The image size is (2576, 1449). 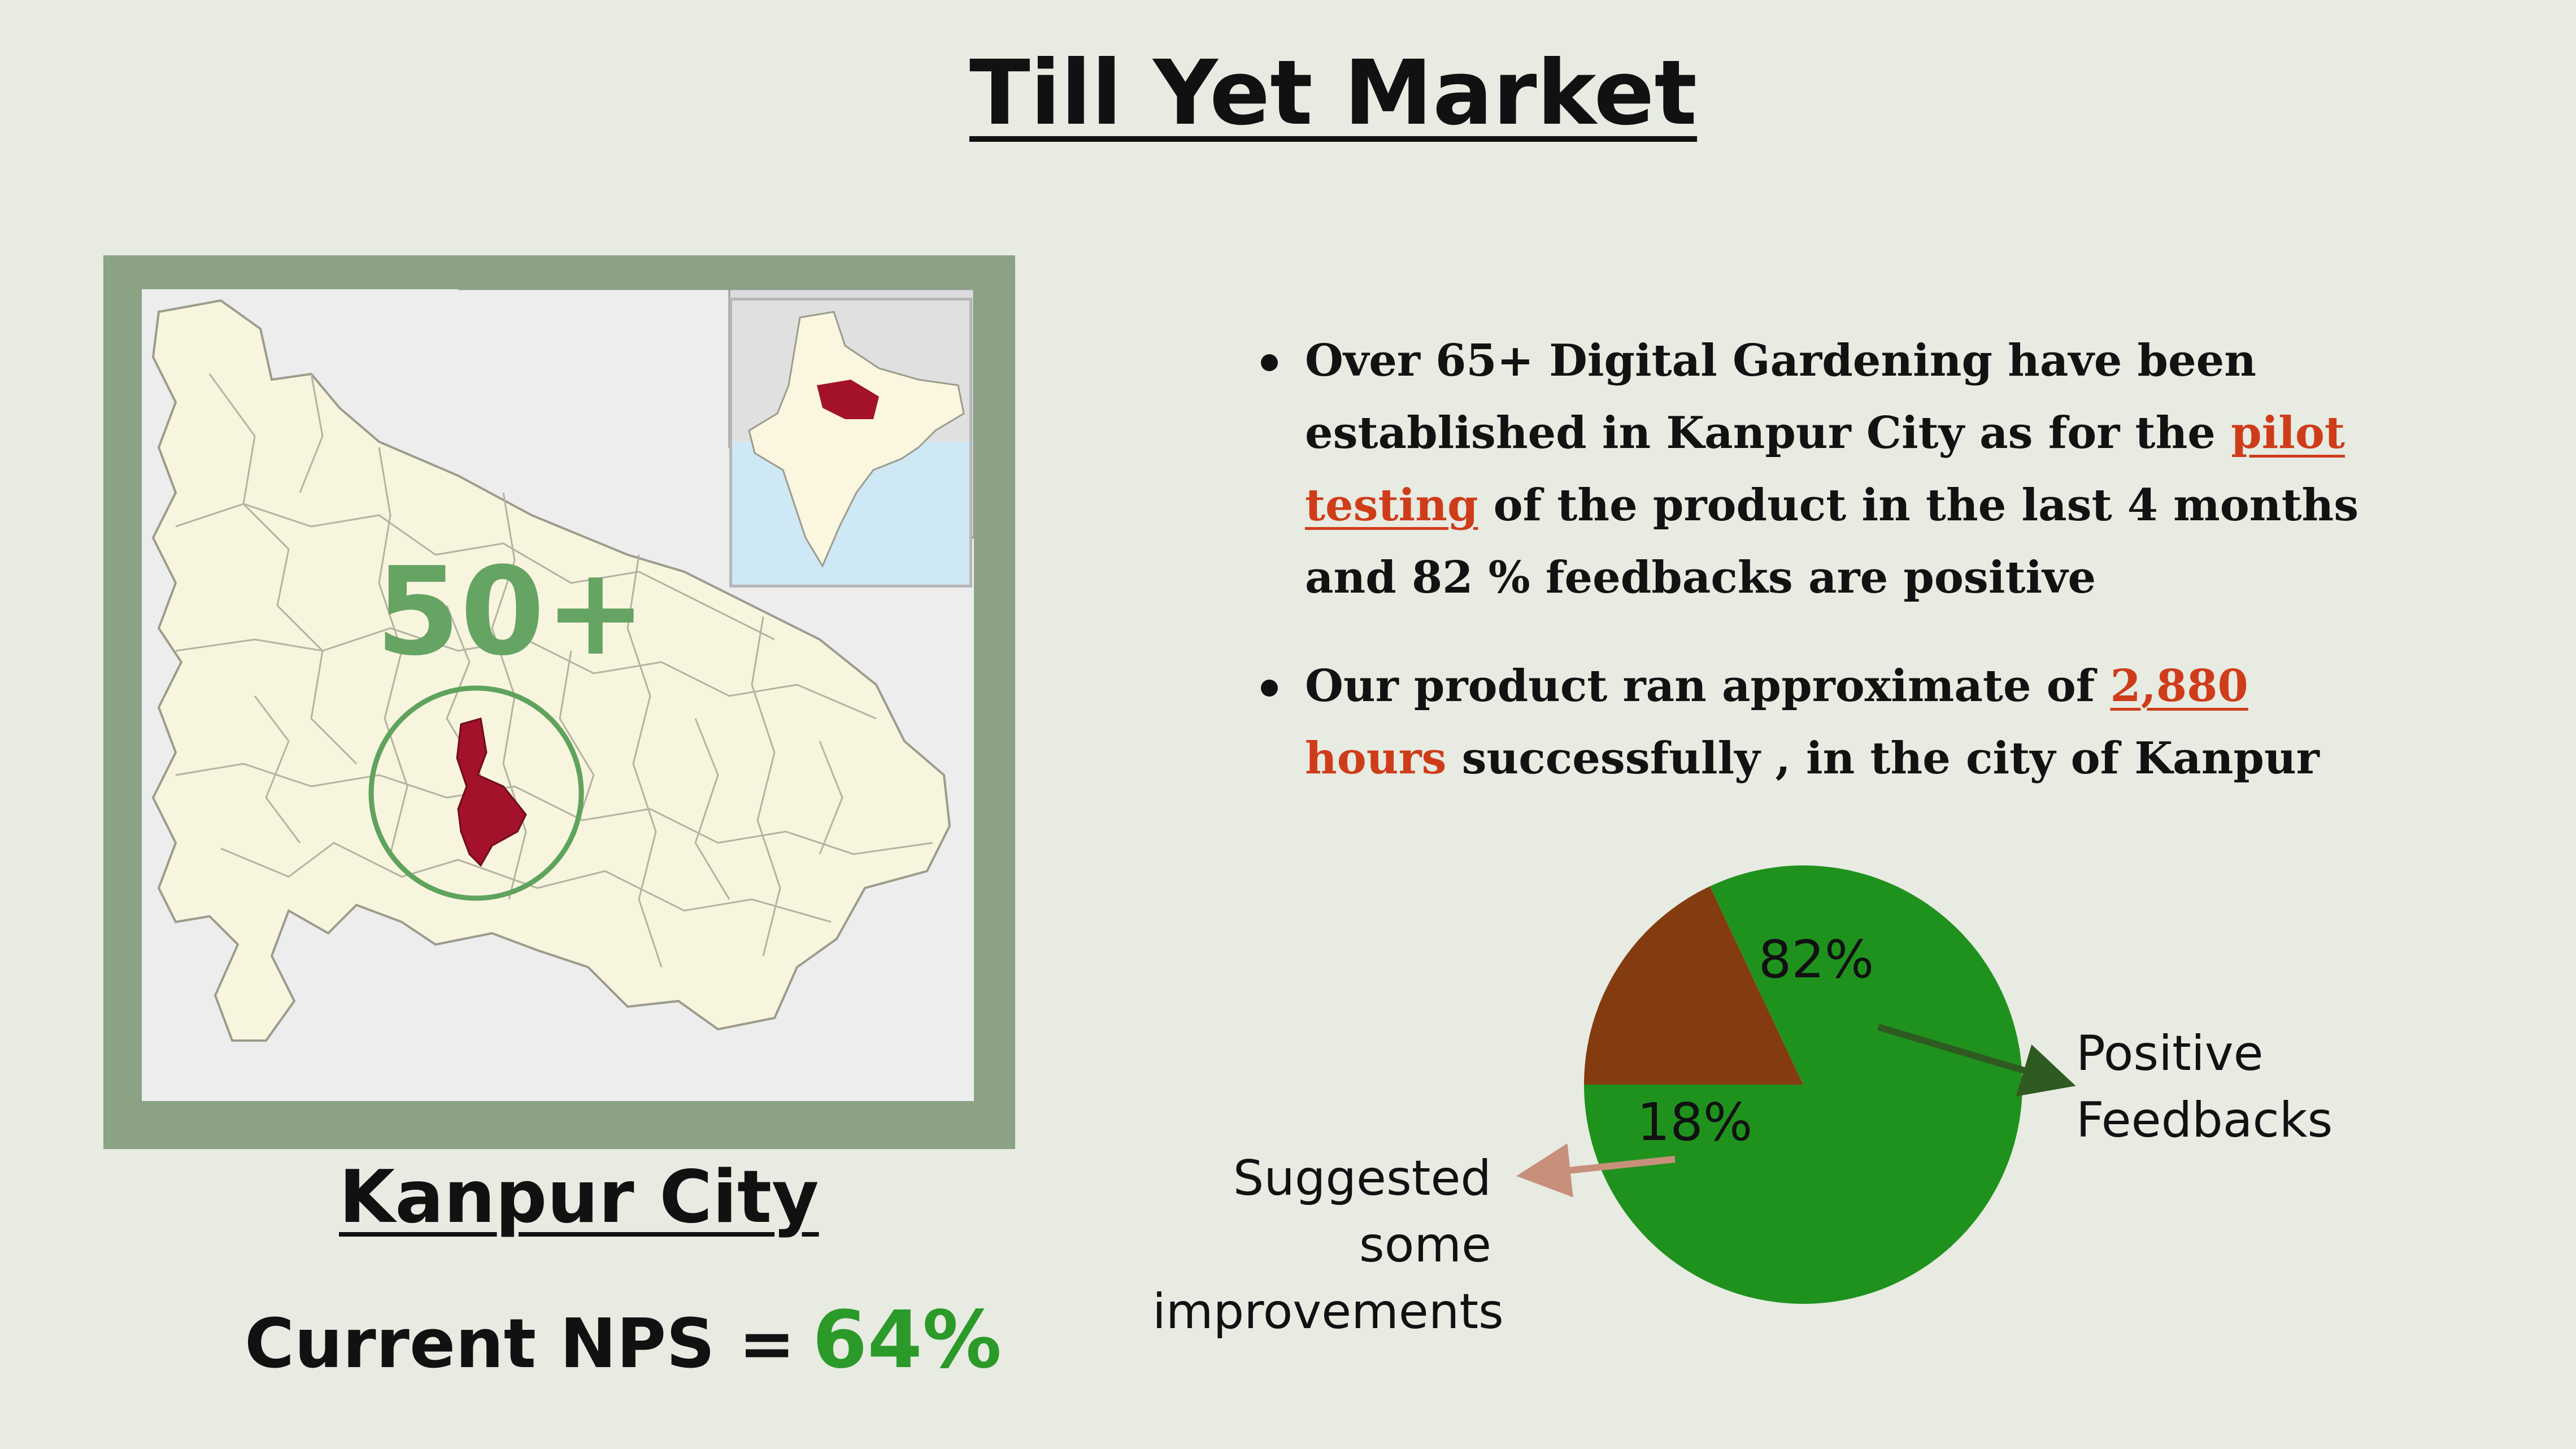 I want to click on india-inset-map, so click(x=850, y=443).